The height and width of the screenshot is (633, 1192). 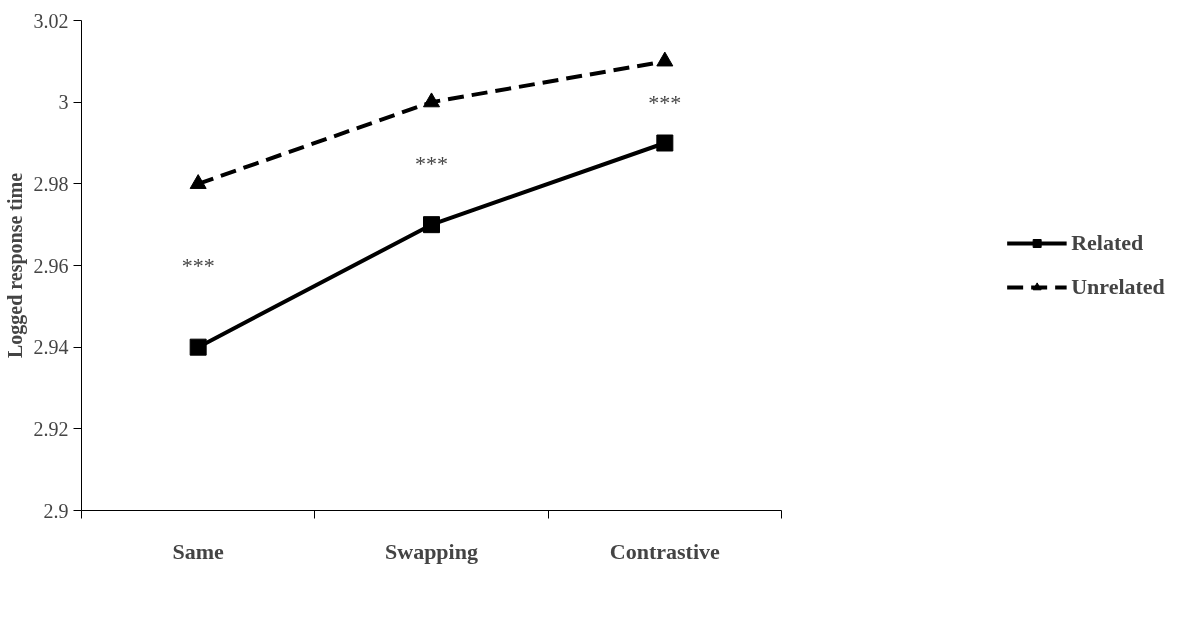 What do you see at coordinates (51, 428) in the screenshot?
I see `y-tick-label: 2.92` at bounding box center [51, 428].